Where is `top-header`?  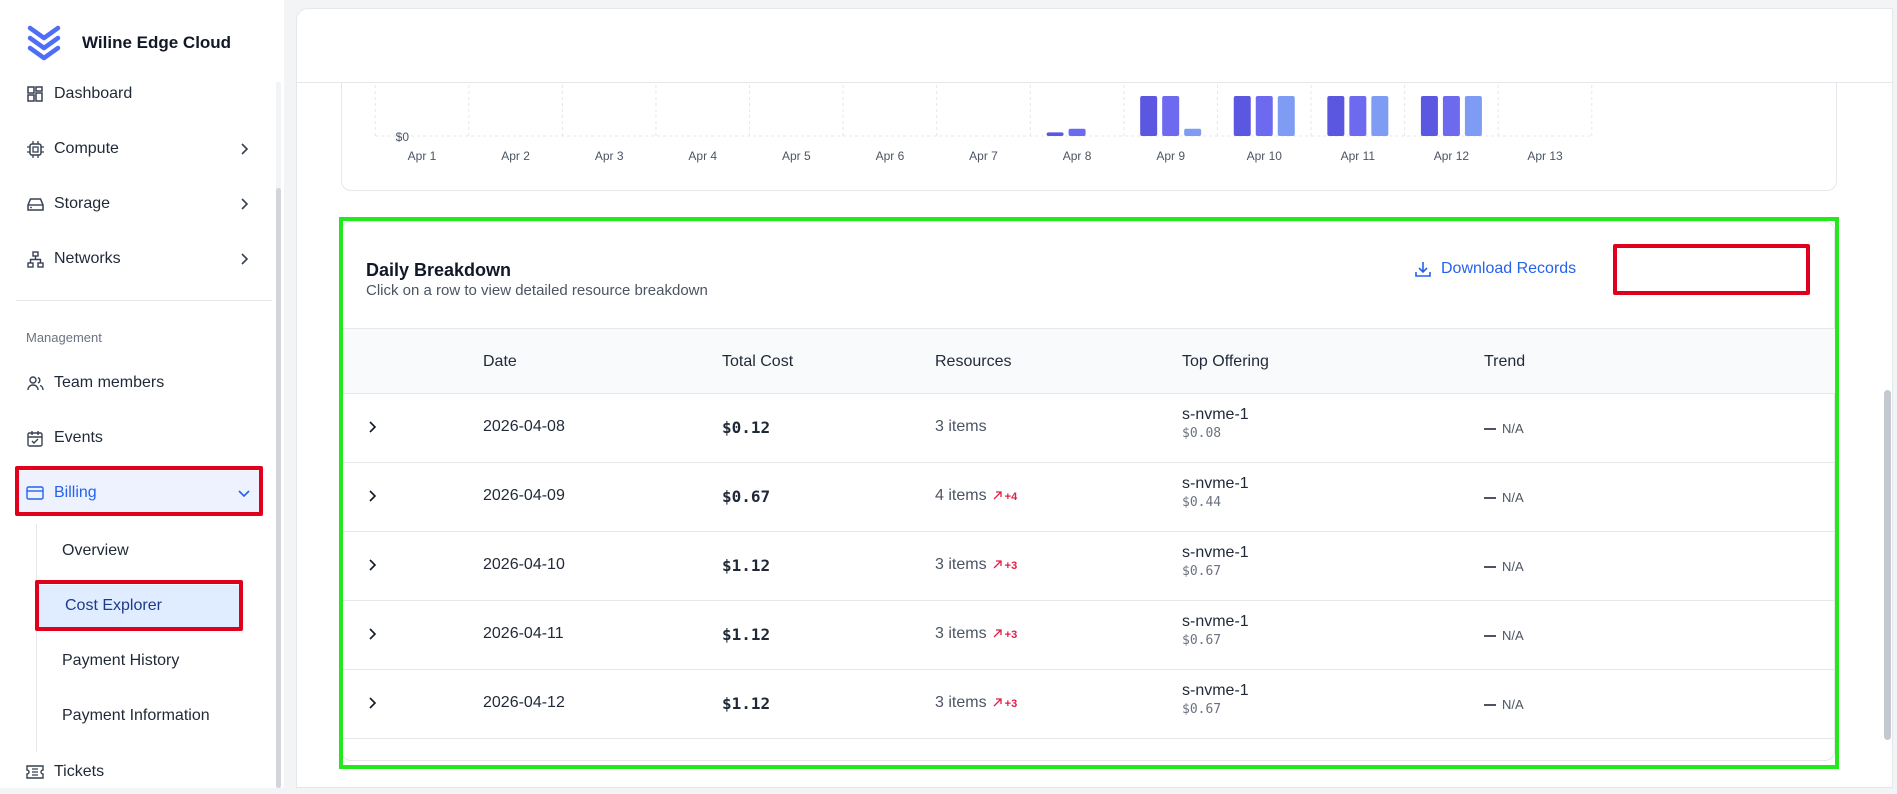 top-header is located at coordinates (1094, 46).